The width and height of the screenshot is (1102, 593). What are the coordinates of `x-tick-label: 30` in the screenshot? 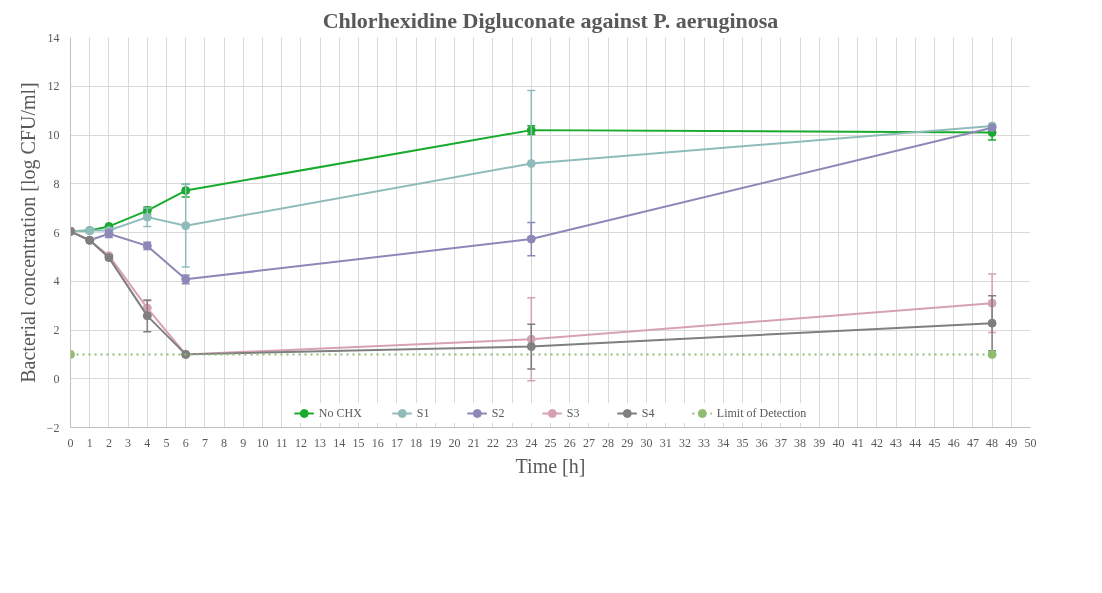 It's located at (646, 442).